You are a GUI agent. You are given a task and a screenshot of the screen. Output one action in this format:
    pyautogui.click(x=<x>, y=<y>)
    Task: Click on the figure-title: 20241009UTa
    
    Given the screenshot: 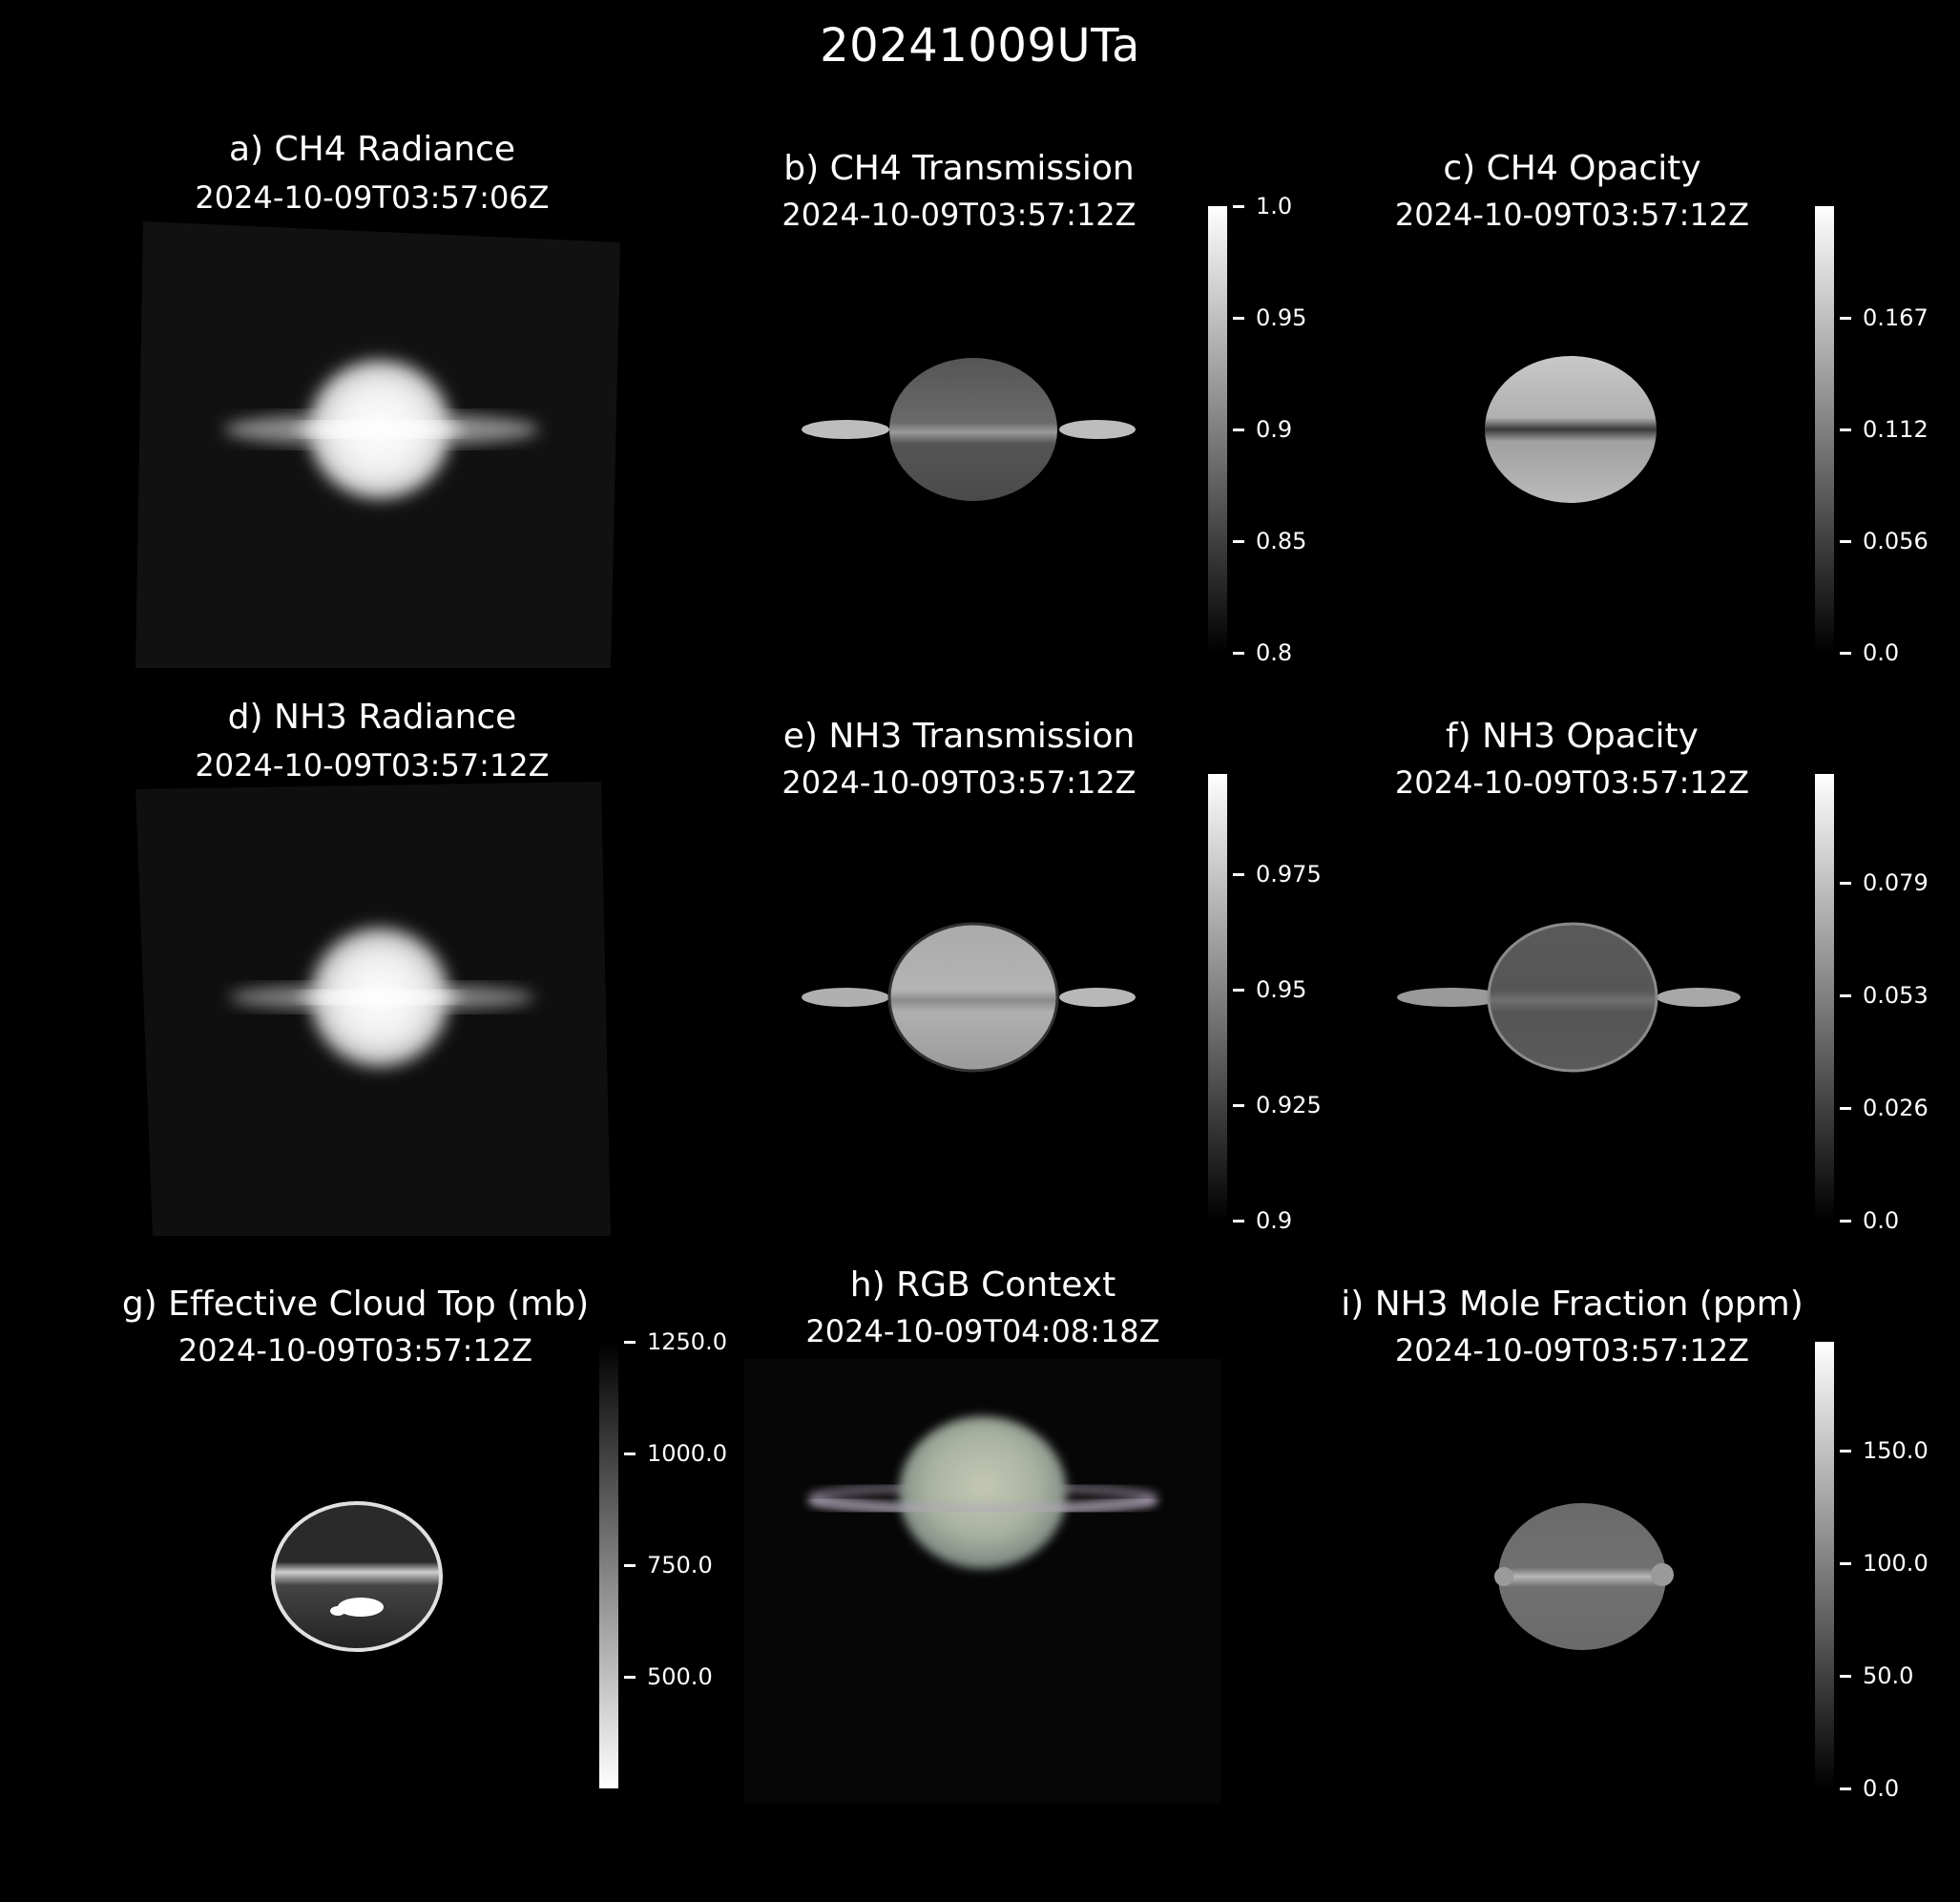 What is the action you would take?
    pyautogui.click(x=980, y=46)
    